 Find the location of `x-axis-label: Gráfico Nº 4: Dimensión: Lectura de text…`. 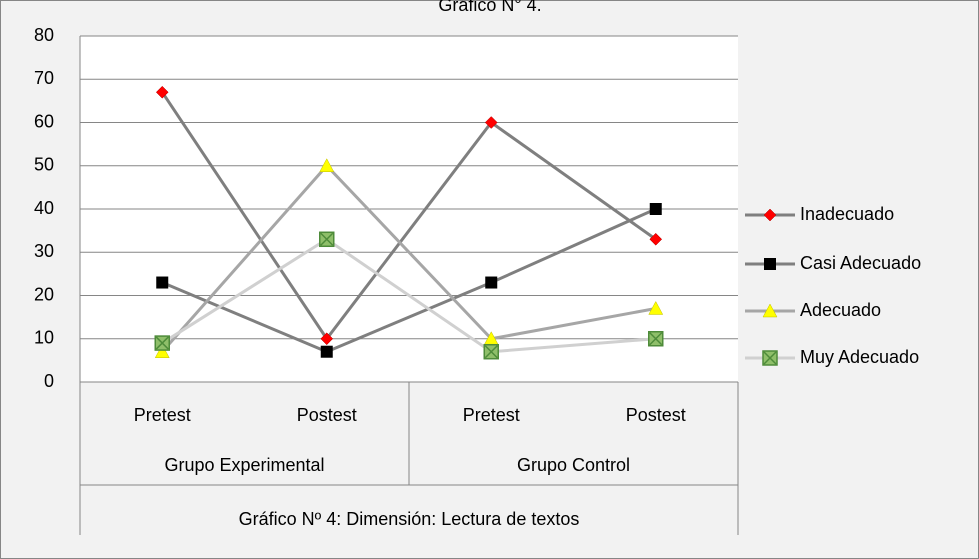

x-axis-label: Gráfico Nº 4: Dimensión: Lectura de text… is located at coordinates (409, 519).